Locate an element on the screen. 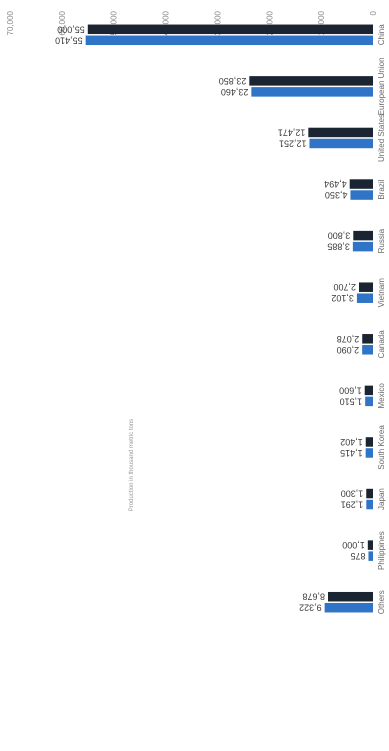  data-label: 2,078 is located at coordinates (348, 339).